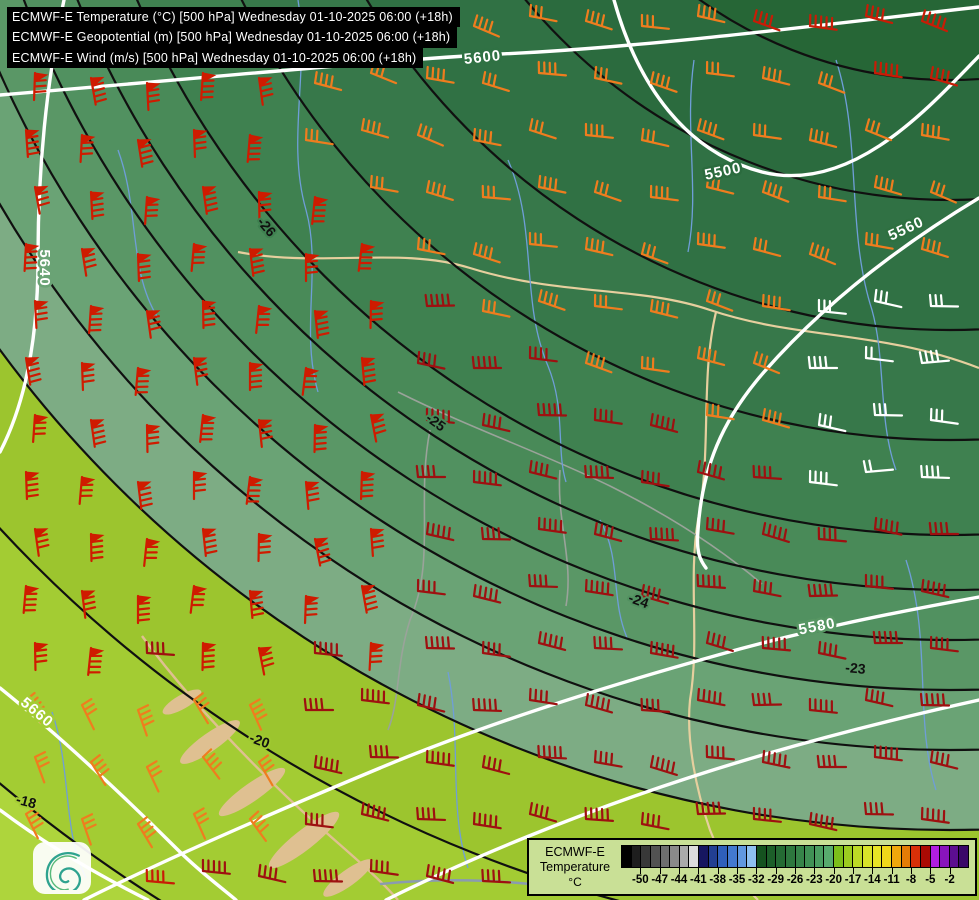  I want to click on legend-tick-label: -29, so click(775, 880).